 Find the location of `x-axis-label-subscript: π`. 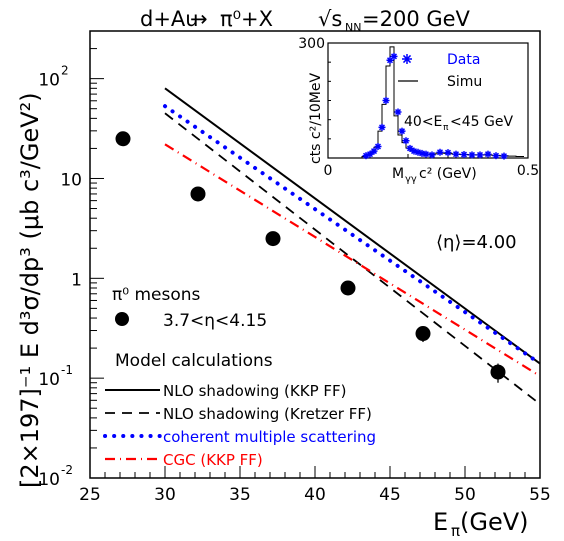

x-axis-label-subscript: π is located at coordinates (455, 531).